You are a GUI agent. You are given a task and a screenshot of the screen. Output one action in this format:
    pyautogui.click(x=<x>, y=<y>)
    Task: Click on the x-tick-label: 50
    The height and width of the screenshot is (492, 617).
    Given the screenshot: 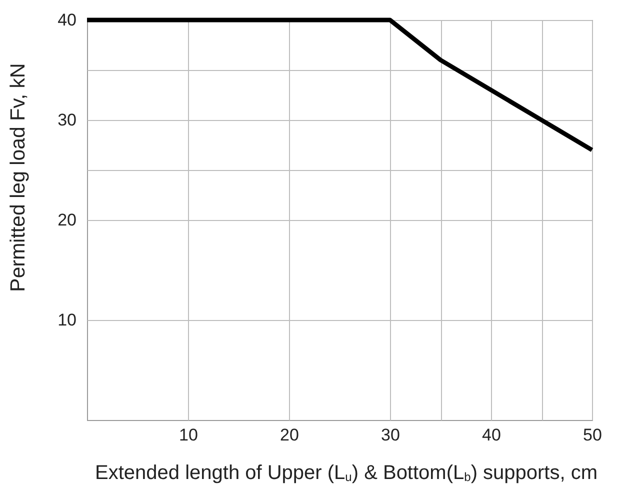 What is the action you would take?
    pyautogui.click(x=592, y=435)
    